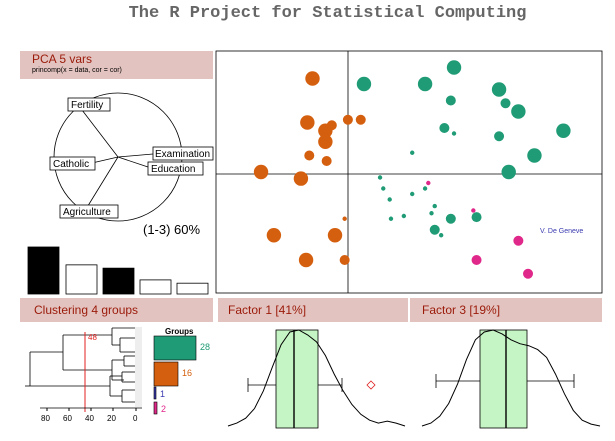 This screenshot has width=615, height=441. I want to click on label-box-education, so click(175, 168).